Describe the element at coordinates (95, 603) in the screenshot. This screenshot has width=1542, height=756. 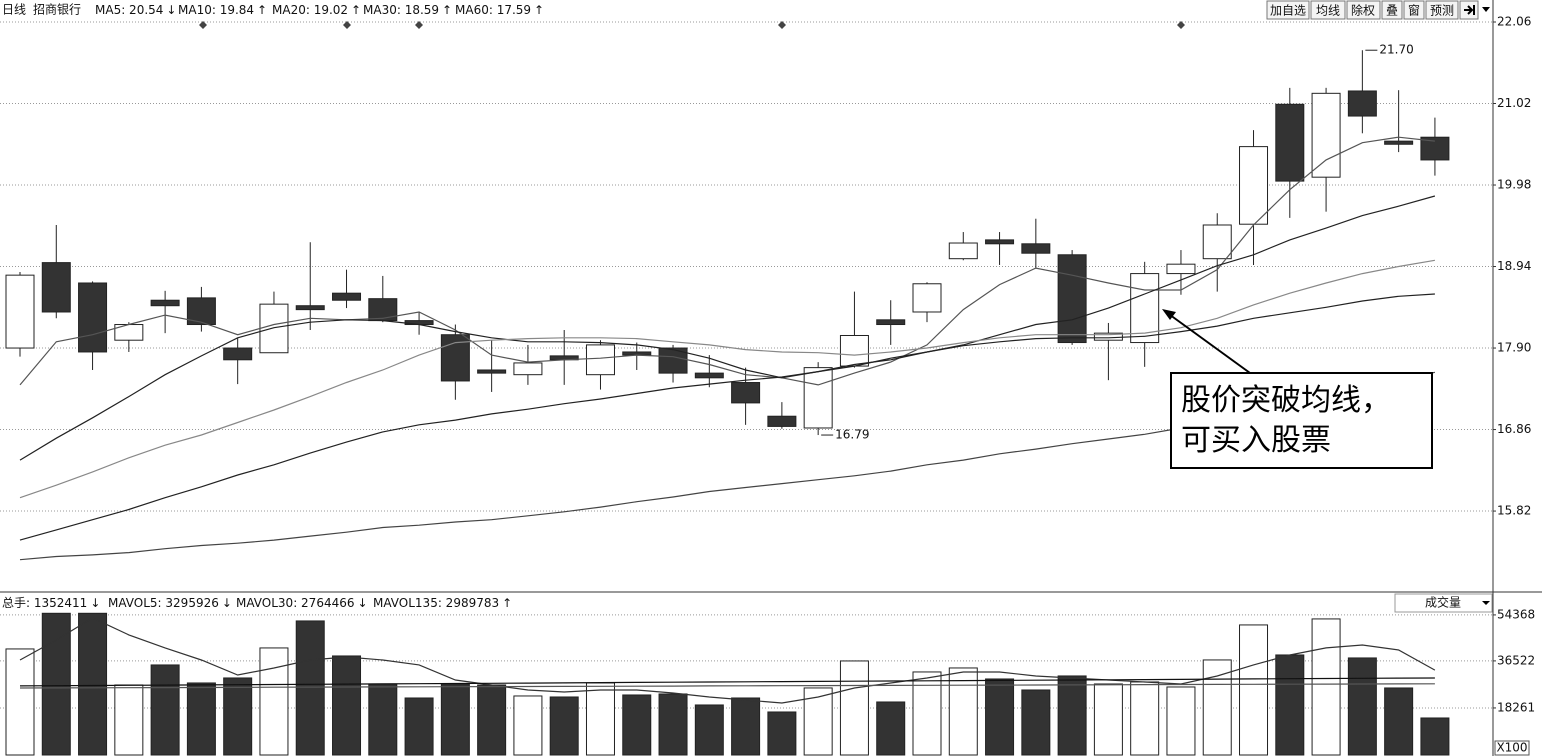
I see `volume-trend: ↓` at that location.